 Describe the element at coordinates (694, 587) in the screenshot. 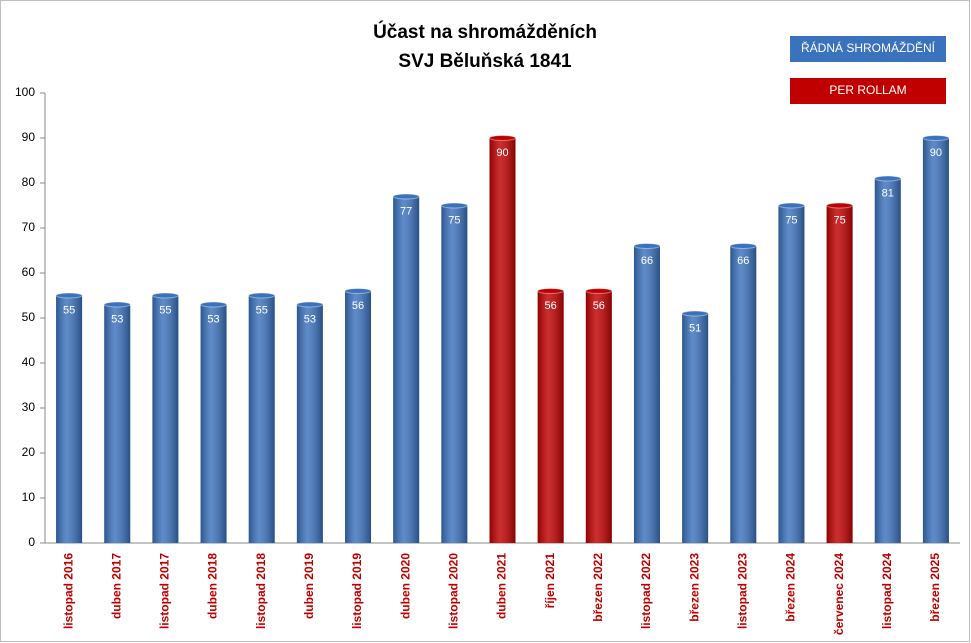

I see `x-tick-label: březen 2023` at that location.